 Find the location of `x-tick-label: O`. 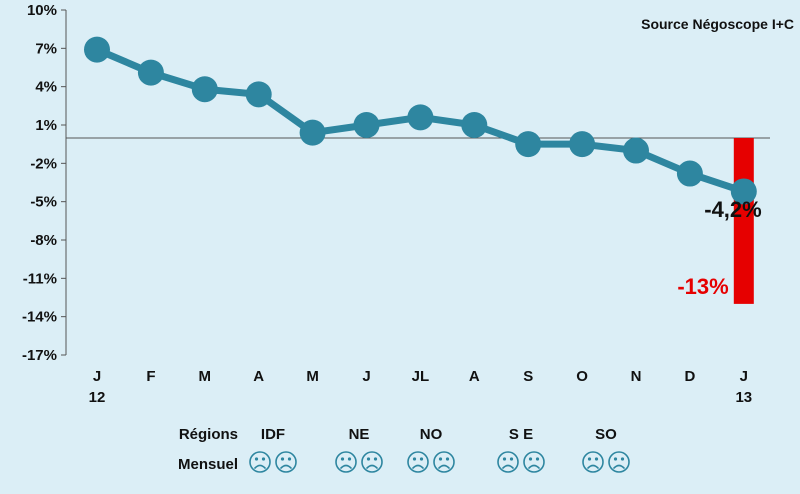

x-tick-label: O is located at coordinates (582, 376).